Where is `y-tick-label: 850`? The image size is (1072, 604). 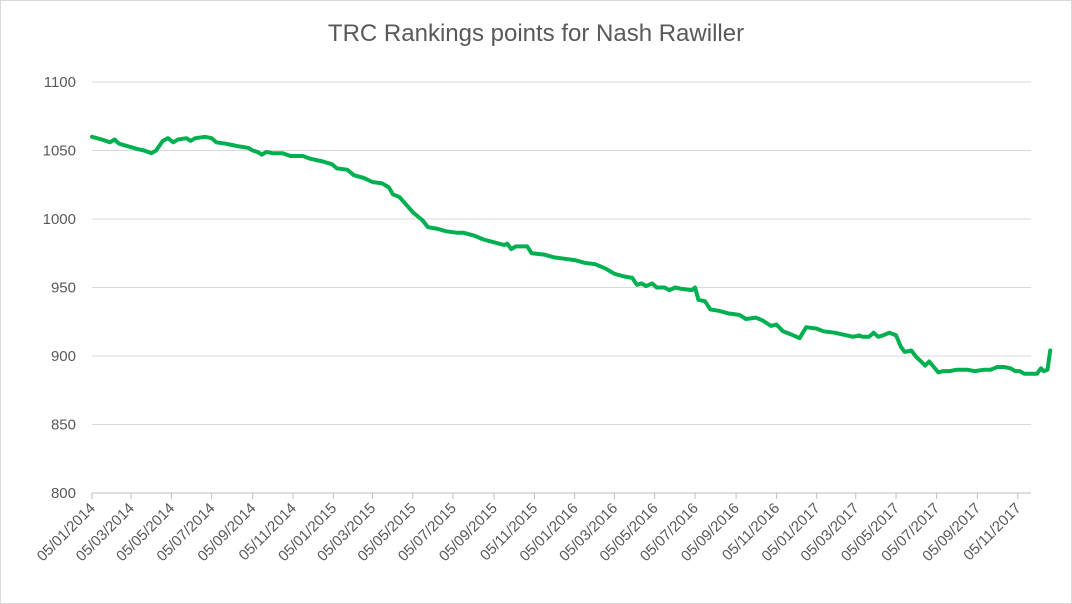
y-tick-label: 850 is located at coordinates (63, 425).